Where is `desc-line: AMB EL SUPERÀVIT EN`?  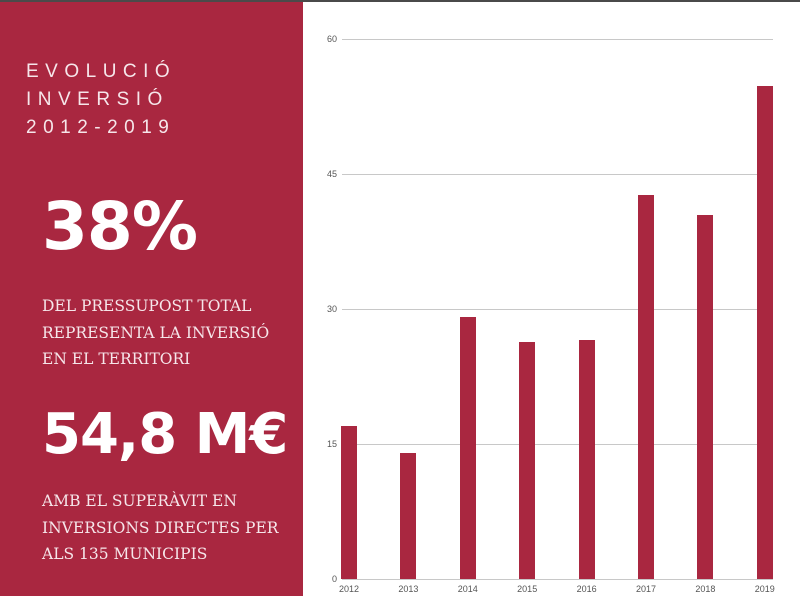 desc-line: AMB EL SUPERÀVIT EN is located at coordinates (139, 501).